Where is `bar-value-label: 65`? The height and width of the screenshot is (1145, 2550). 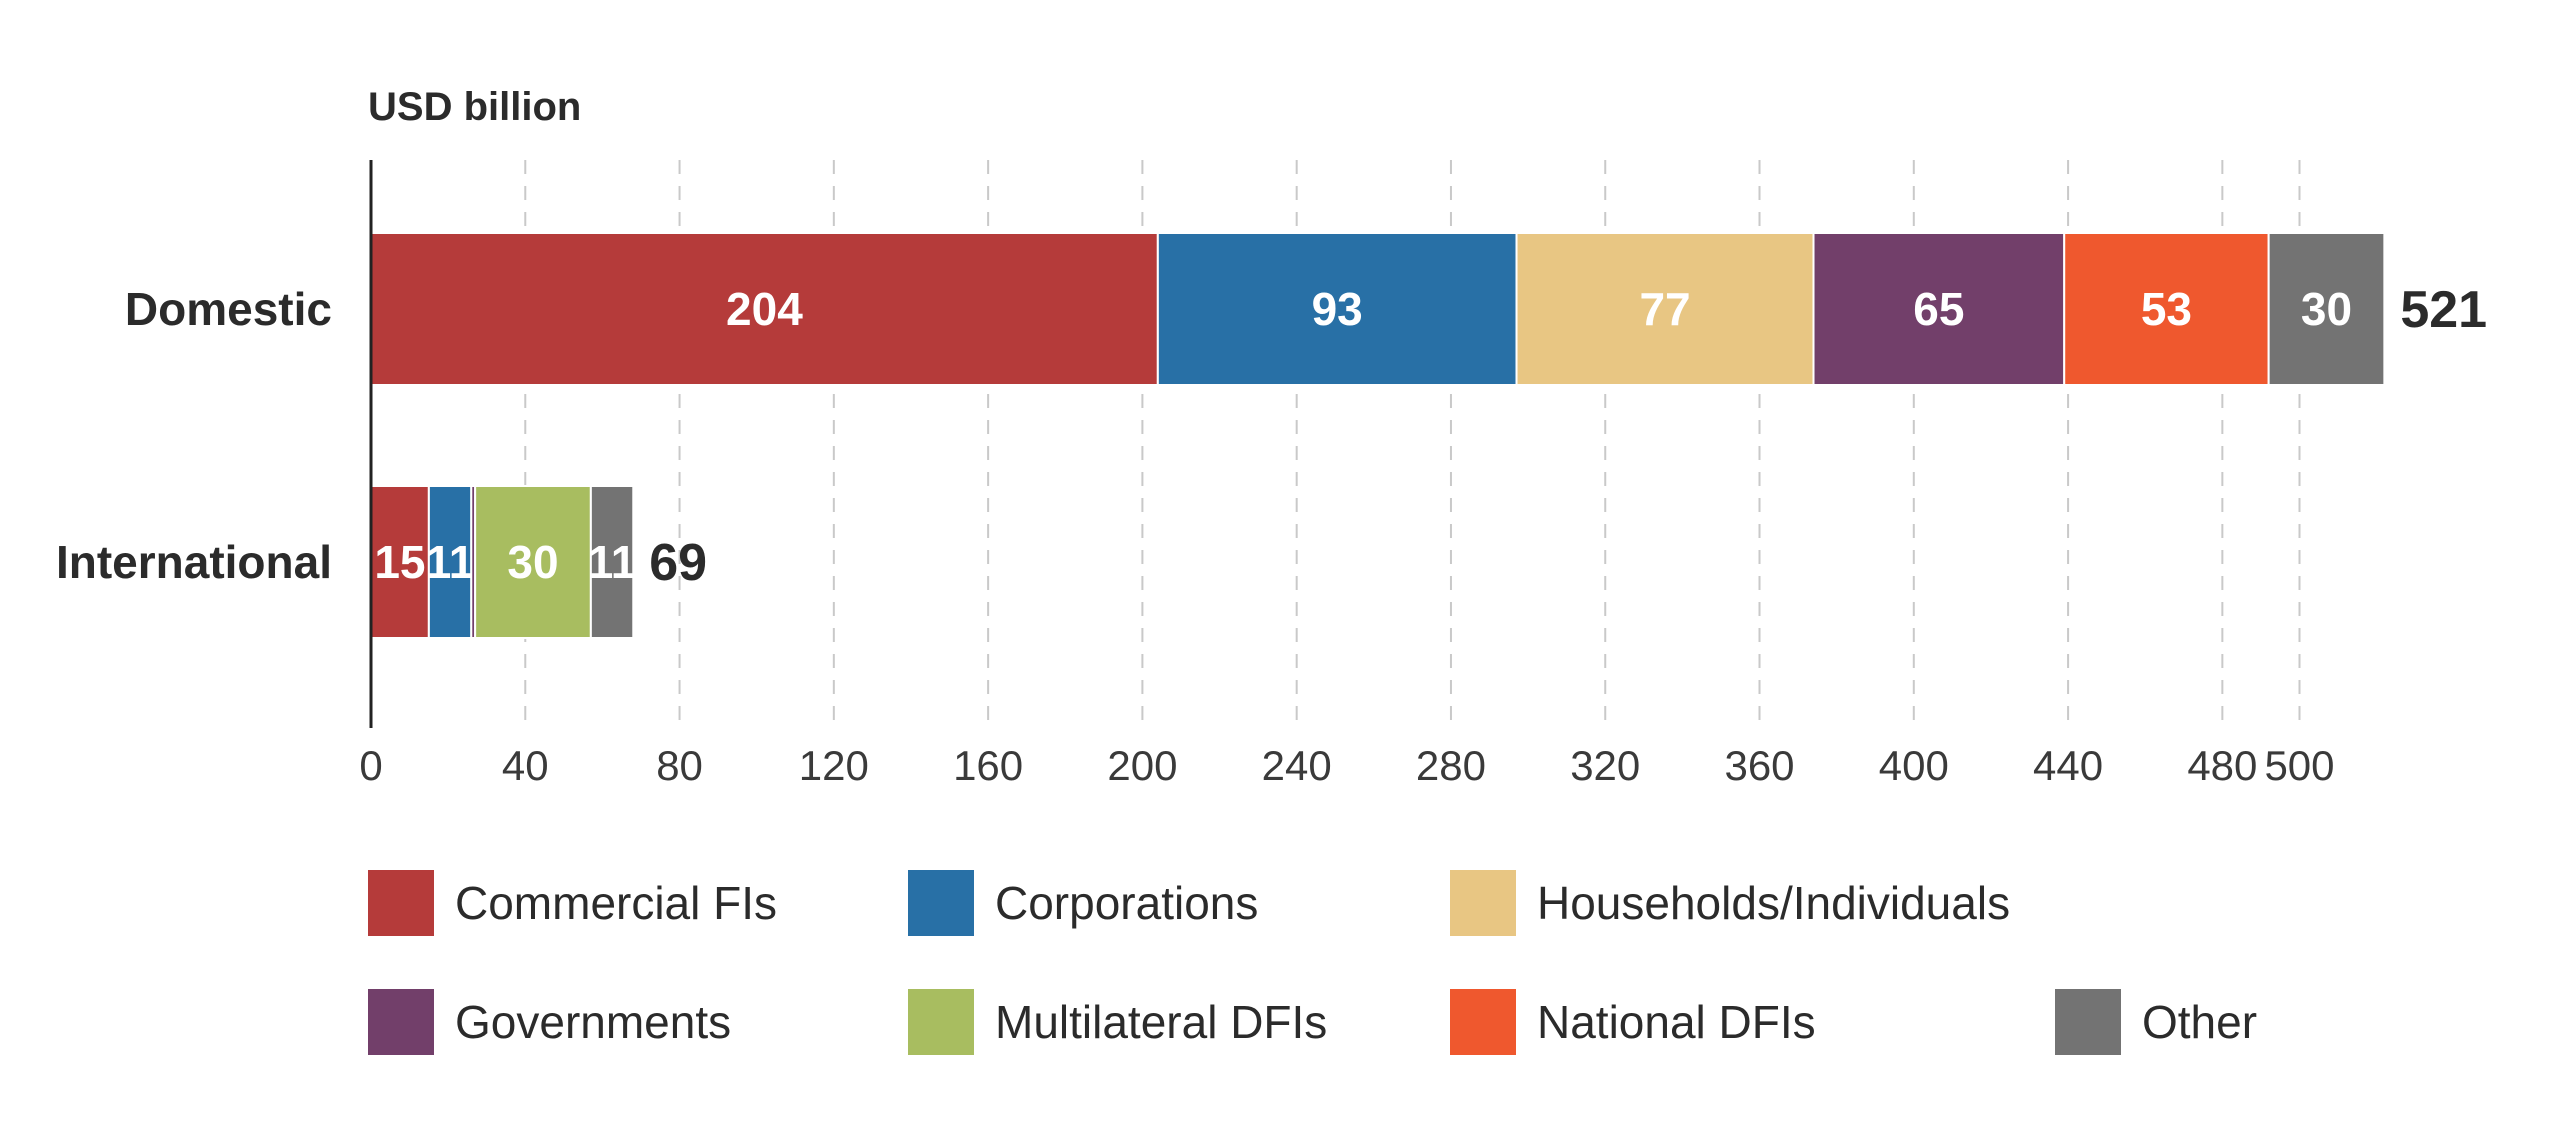 bar-value-label: 65 is located at coordinates (1938, 309).